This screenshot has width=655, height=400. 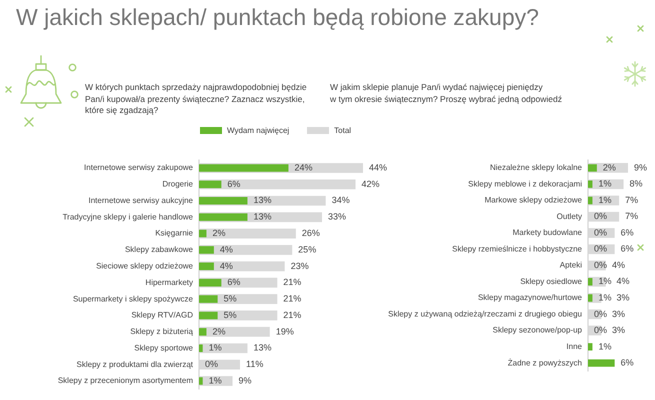 I want to click on data-label: 8%, so click(x=636, y=183).